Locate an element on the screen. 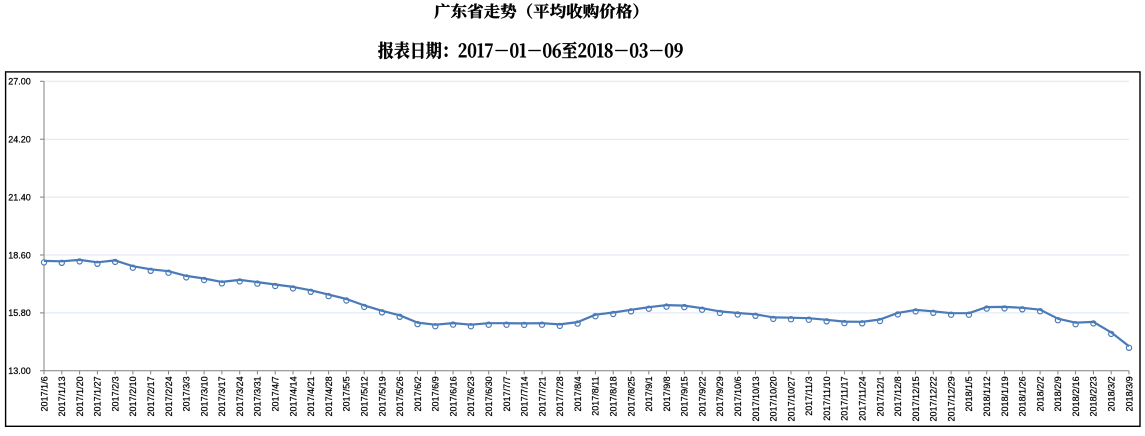 The image size is (1145, 436). svg-text: 2017/3/24 is located at coordinates (240, 396).